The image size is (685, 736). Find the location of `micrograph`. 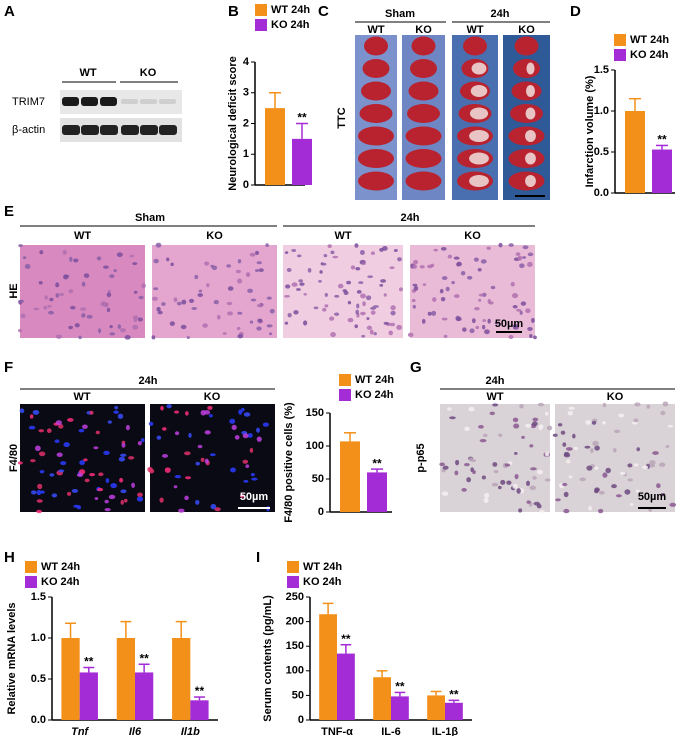

micrograph is located at coordinates (212, 458).